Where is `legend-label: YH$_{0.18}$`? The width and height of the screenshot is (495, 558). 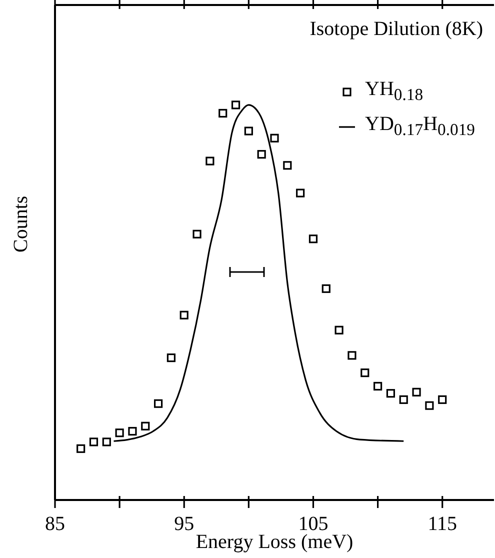 legend-label: YH$_{0.18}$ is located at coordinates (394, 91).